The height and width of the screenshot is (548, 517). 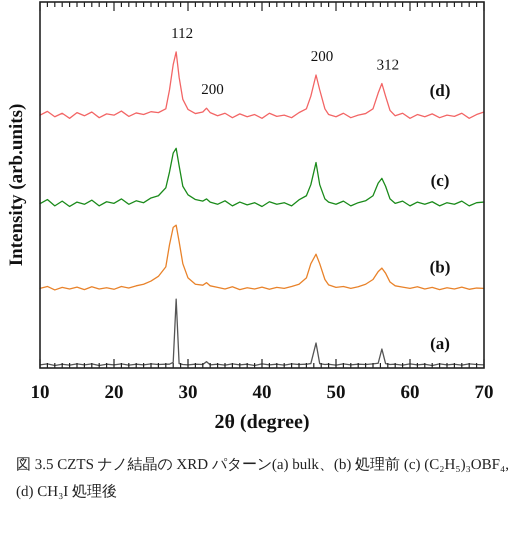 What do you see at coordinates (440, 90) in the screenshot?
I see `series-label: (d)` at bounding box center [440, 90].